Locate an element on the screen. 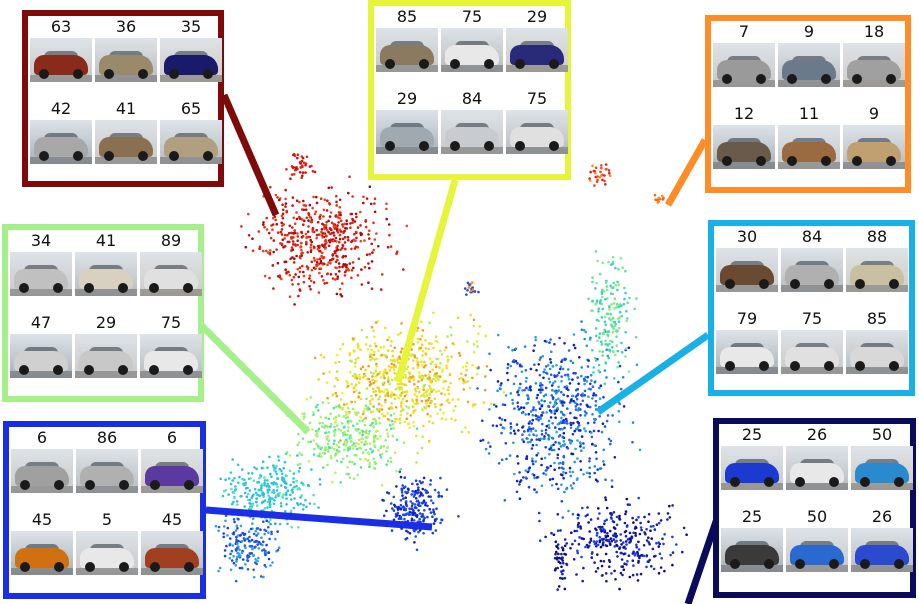 This screenshot has height=604, width=919. leader-line-sports-cars is located at coordinates (319, 518).